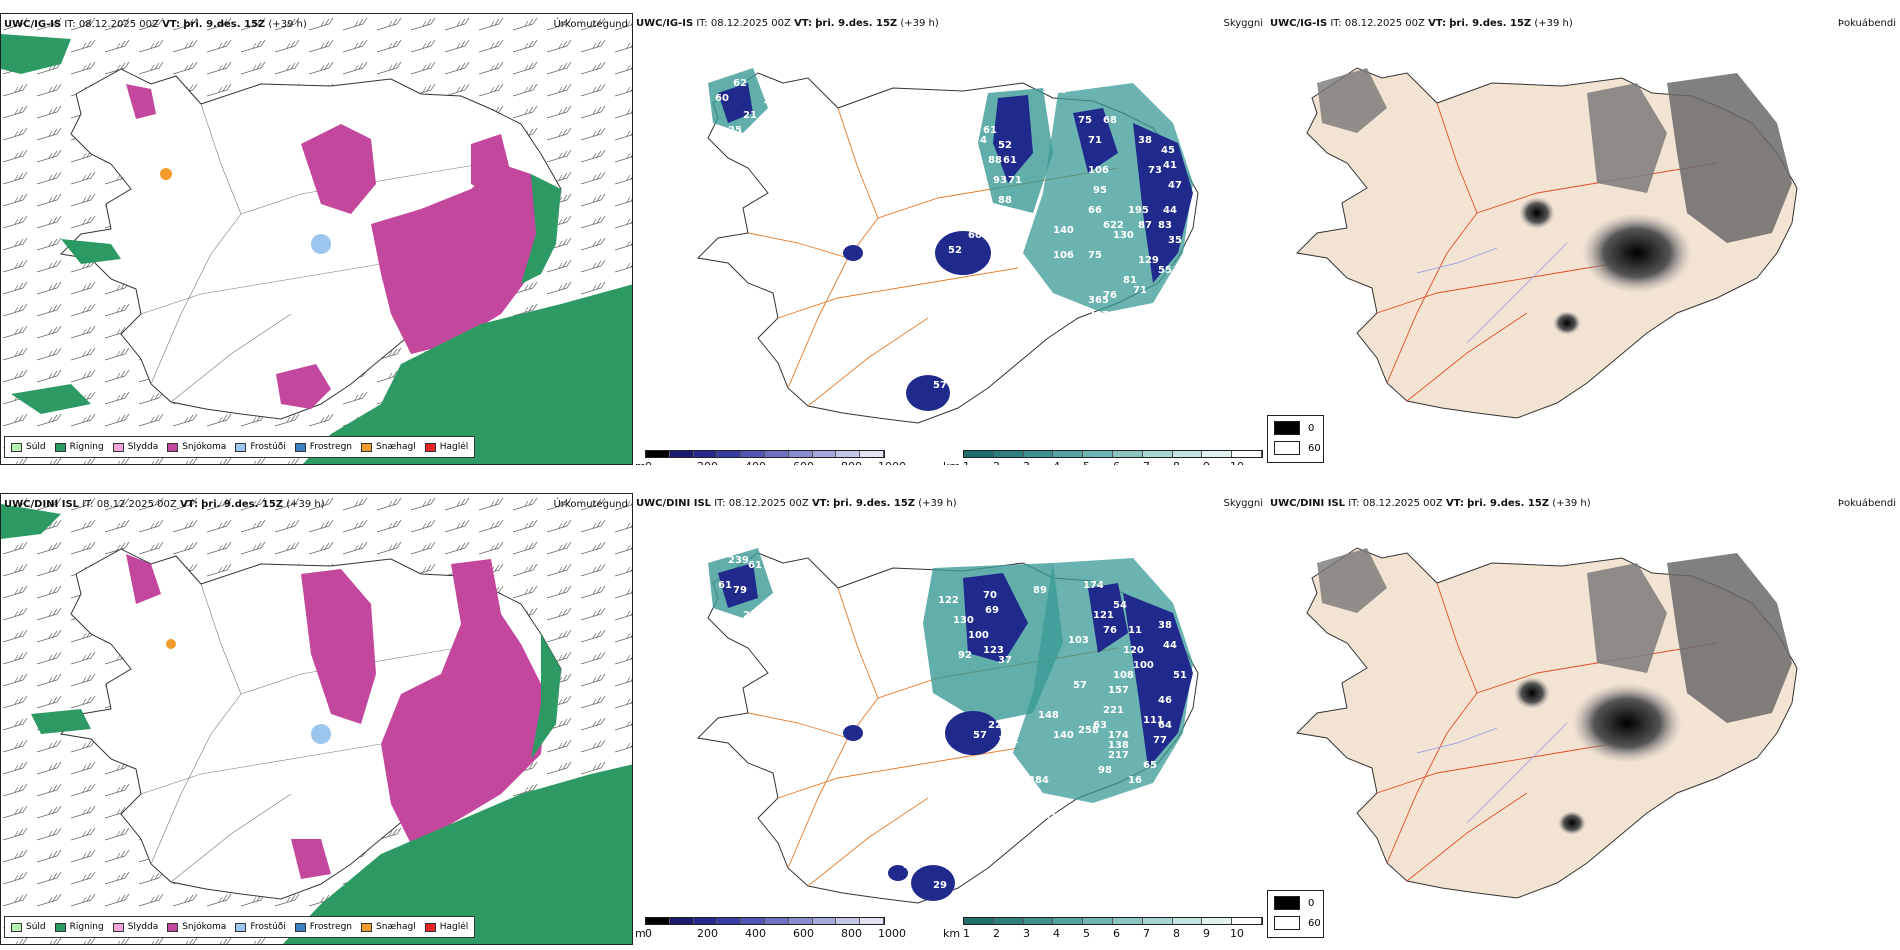  I want to click on visibility-value-label: 622, so click(1113, 225).